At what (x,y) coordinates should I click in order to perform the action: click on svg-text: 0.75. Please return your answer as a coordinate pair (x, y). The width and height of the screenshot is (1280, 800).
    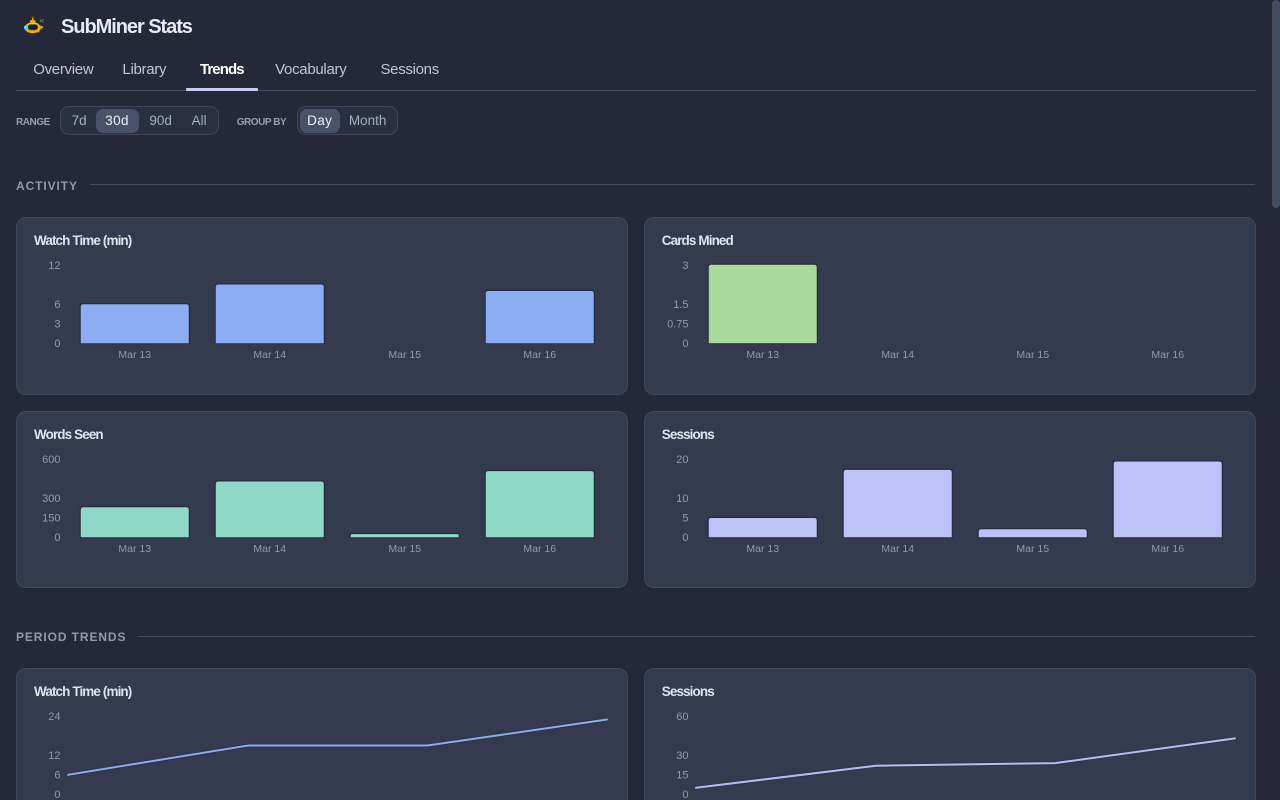
    Looking at the image, I should click on (677, 325).